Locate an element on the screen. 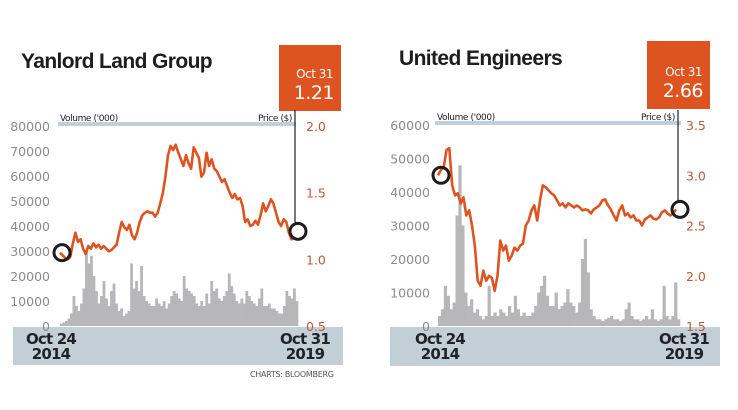 Image resolution: width=738 pixels, height=410 pixels. price-tick-label: 1.0 is located at coordinates (316, 259).